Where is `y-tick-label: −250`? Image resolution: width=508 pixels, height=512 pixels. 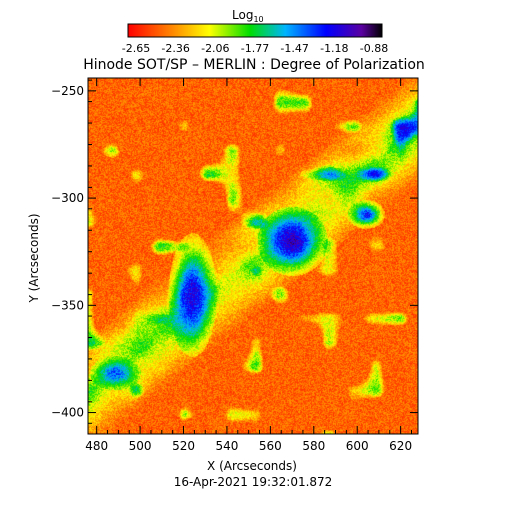
y-tick-label: −250 is located at coordinates (67, 91).